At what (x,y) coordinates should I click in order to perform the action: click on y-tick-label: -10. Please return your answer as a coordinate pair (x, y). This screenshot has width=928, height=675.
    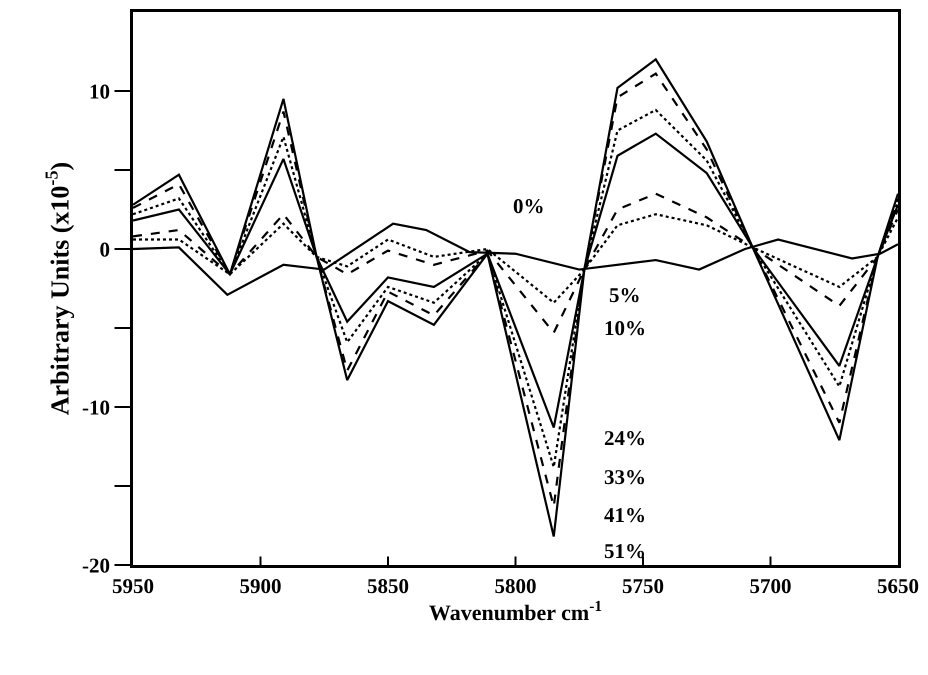
    Looking at the image, I should click on (96, 407).